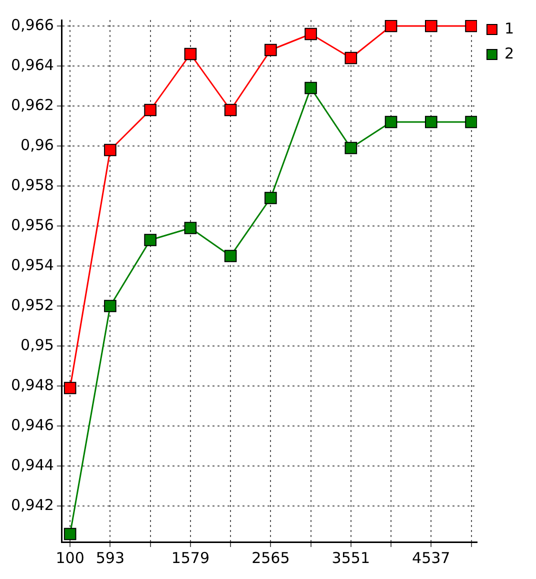  What do you see at coordinates (32, 105) in the screenshot?
I see `y-tick-label: 0,962` at bounding box center [32, 105].